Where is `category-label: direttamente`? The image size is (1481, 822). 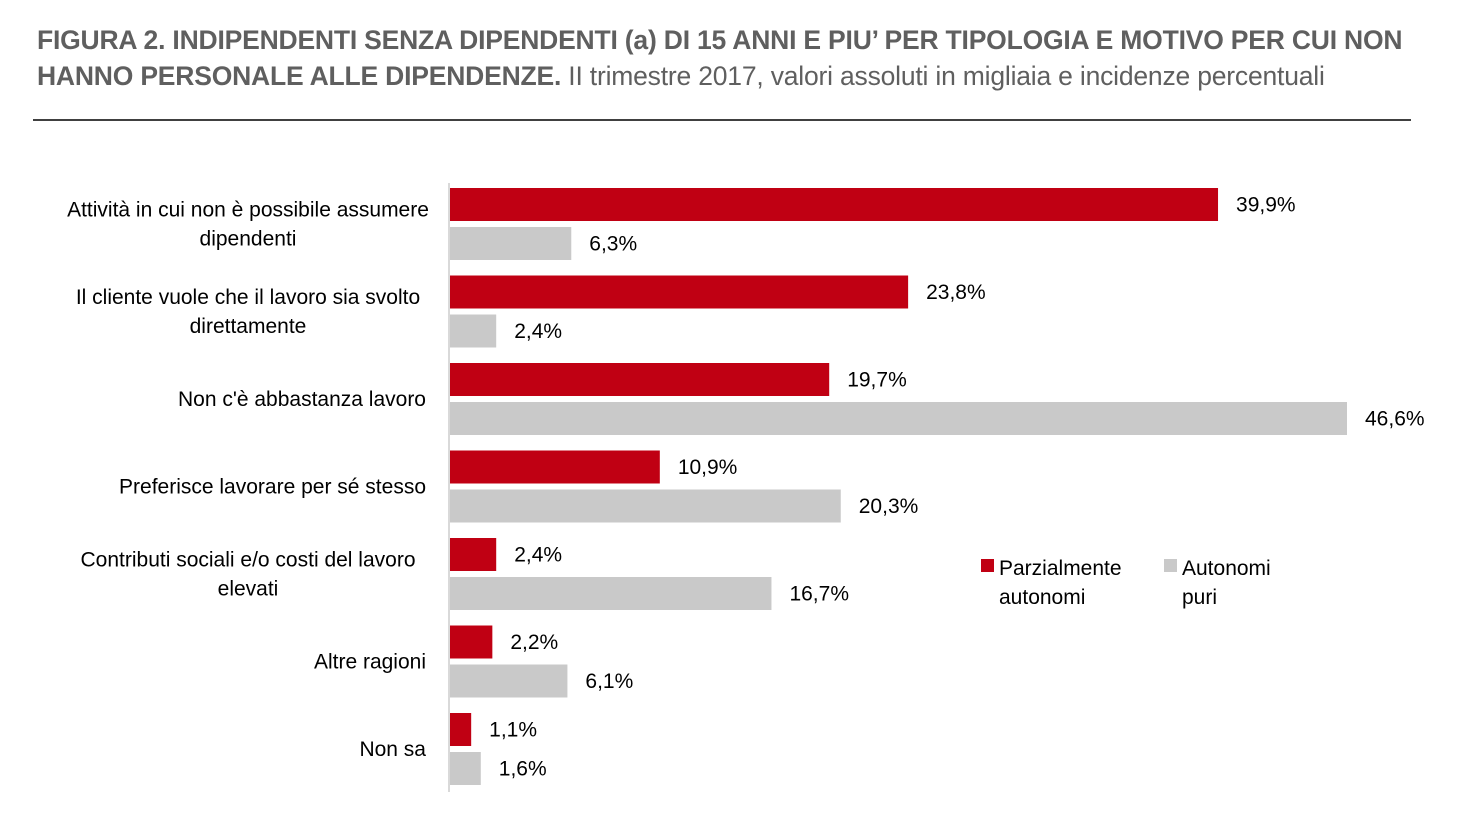 category-label: direttamente is located at coordinates (248, 326).